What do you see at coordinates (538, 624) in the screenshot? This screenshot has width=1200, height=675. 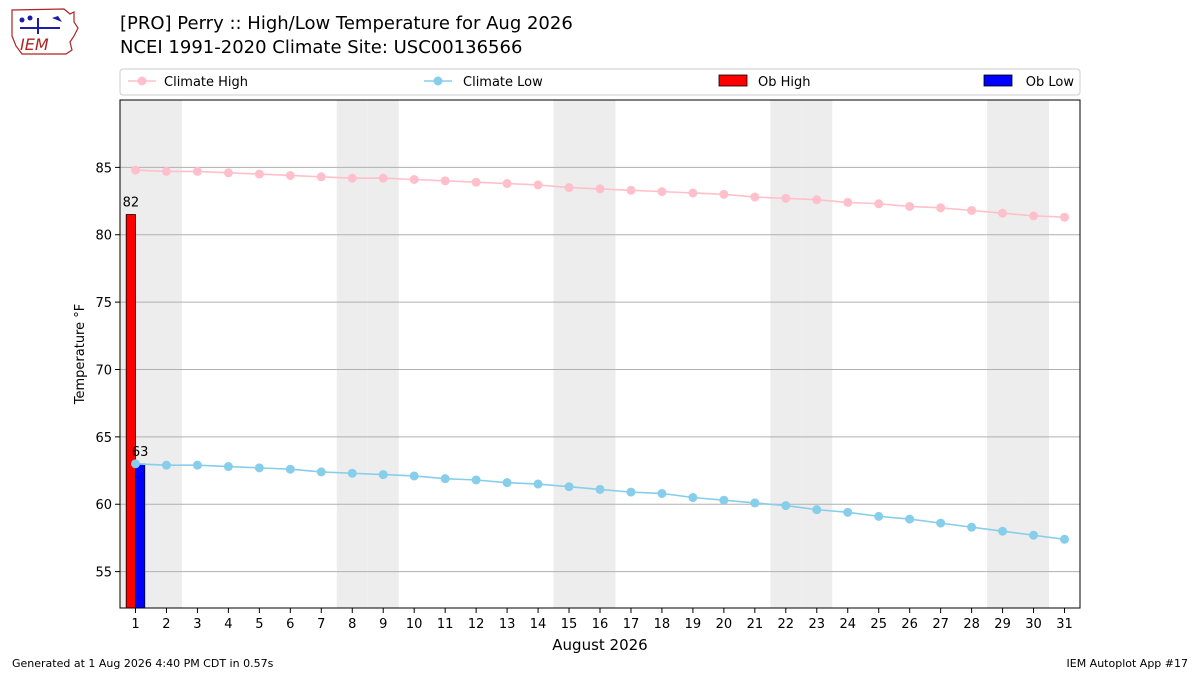 I see `x-tick-label: 14` at bounding box center [538, 624].